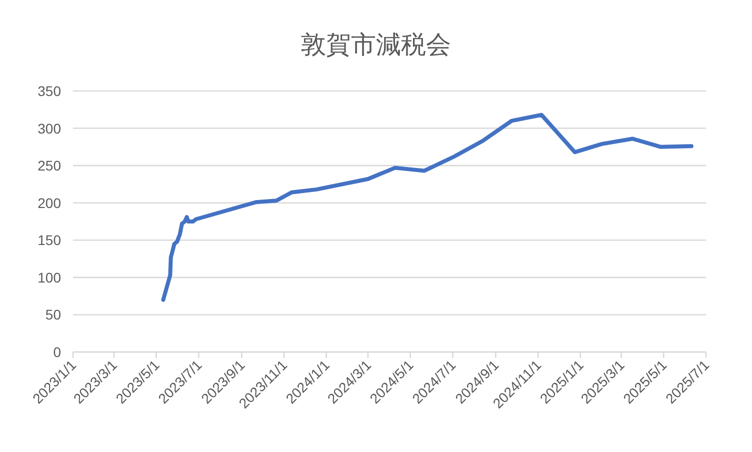 The width and height of the screenshot is (752, 452). I want to click on y-tick-label: 100, so click(50, 277).